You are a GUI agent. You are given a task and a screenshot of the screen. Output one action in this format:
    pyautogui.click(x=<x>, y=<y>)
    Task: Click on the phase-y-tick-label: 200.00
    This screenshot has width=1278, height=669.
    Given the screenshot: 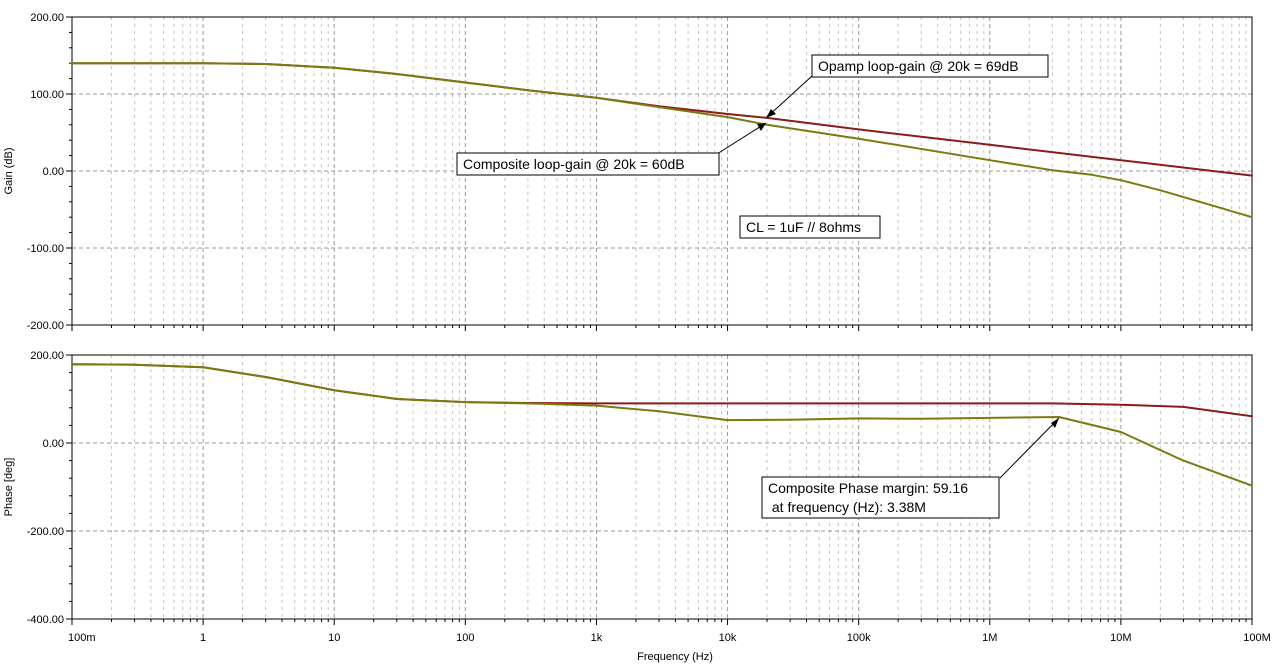 What is the action you would take?
    pyautogui.click(x=47, y=356)
    